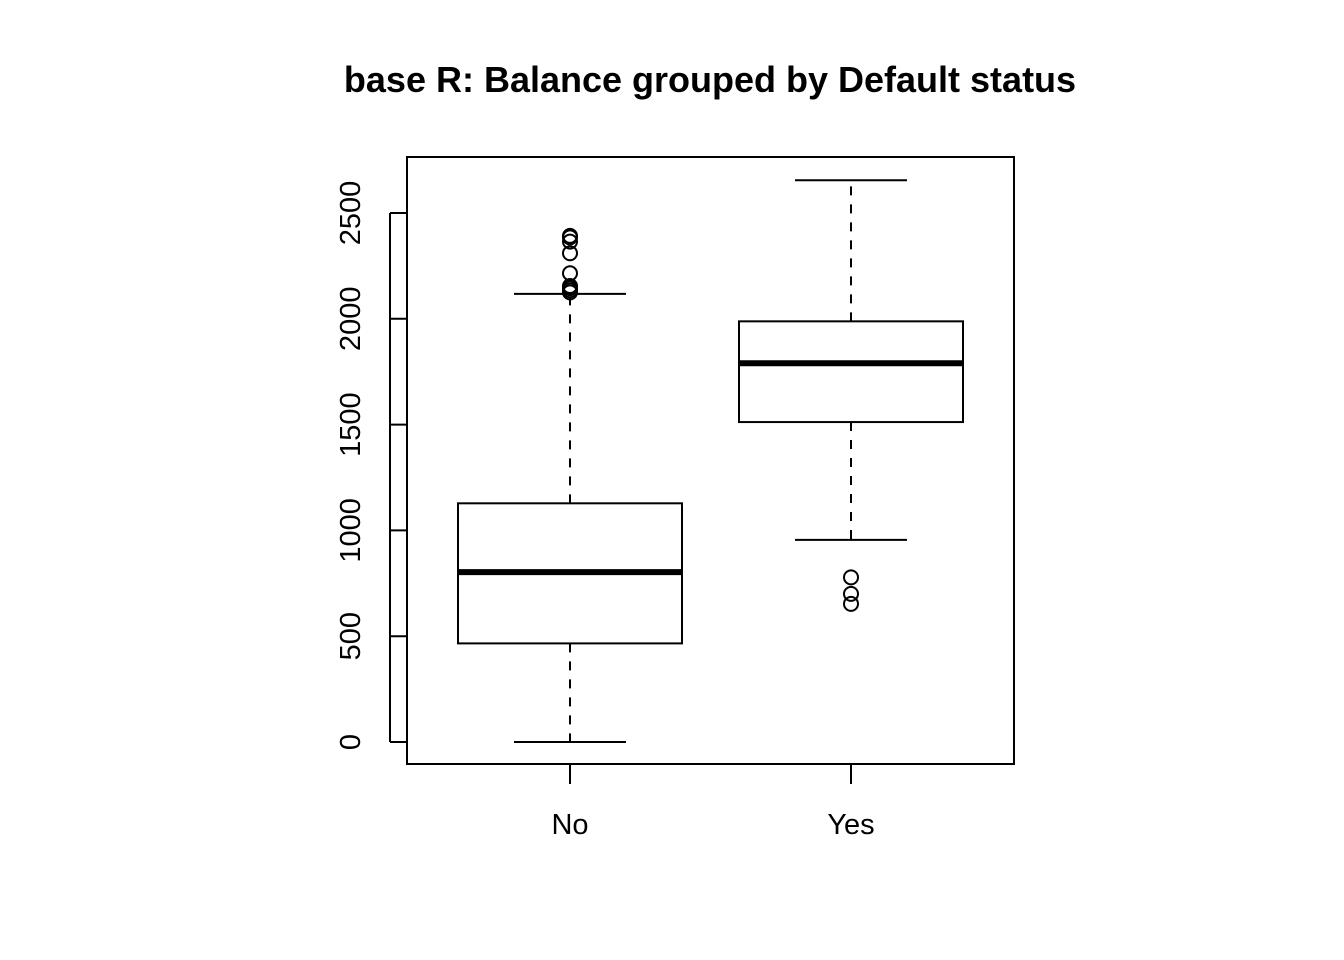  I want to click on x-tick-label: Yes, so click(850, 825).